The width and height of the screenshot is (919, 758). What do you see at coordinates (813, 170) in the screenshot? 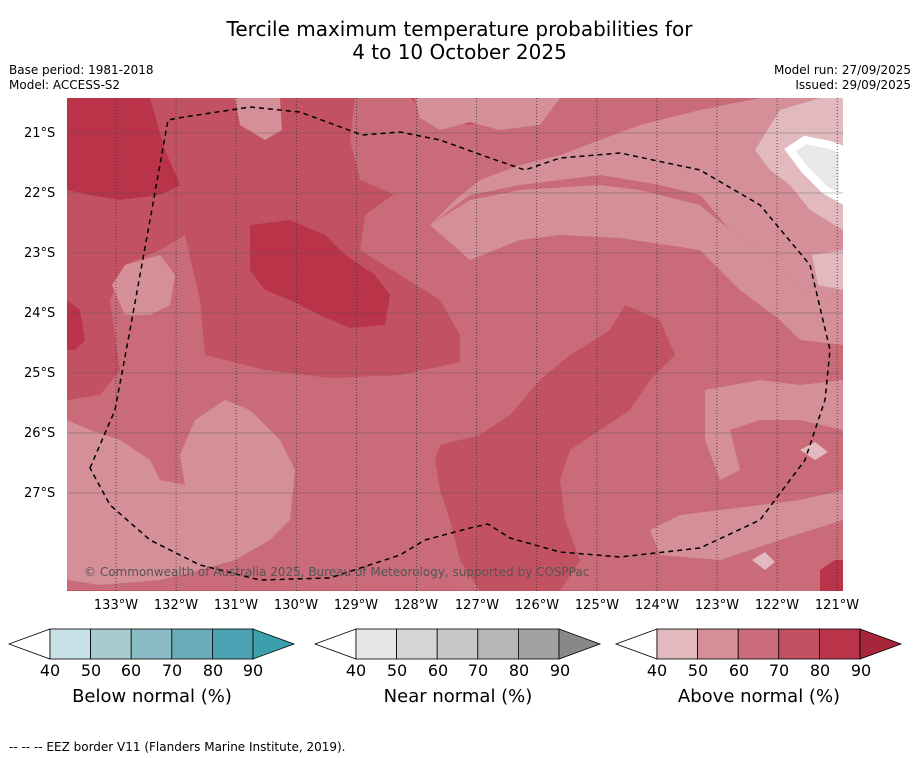
I see `land-patch` at bounding box center [813, 170].